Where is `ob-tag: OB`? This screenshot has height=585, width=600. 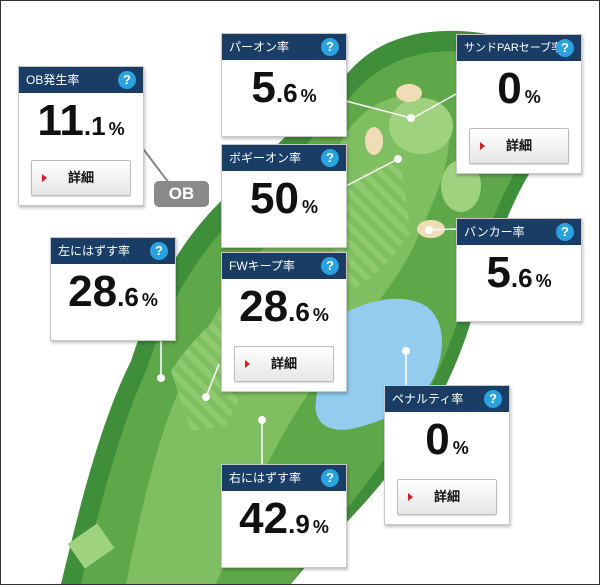
ob-tag: OB is located at coordinates (181, 194).